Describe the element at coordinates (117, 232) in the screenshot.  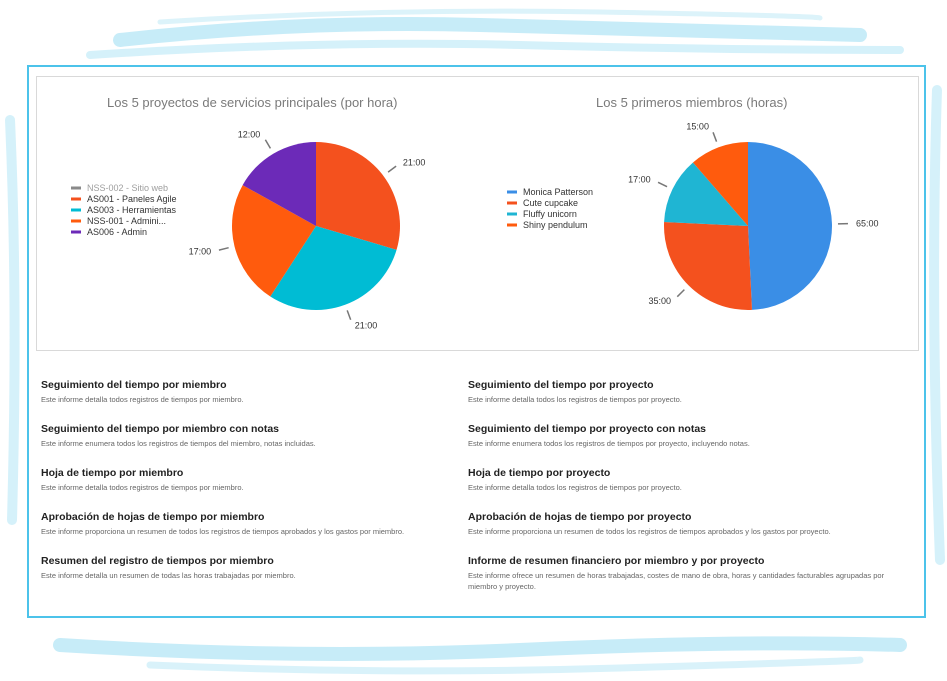
I see `legend-entry: AS006 - Admin` at that location.